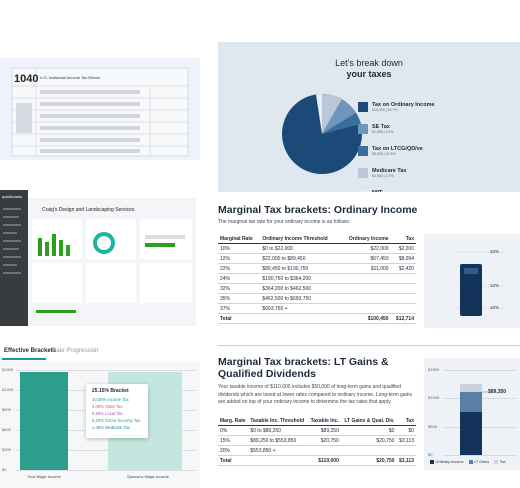 The width and height of the screenshot is (520, 488). I want to click on legend-text: NIIT$300 | 0.7%, so click(381, 191).